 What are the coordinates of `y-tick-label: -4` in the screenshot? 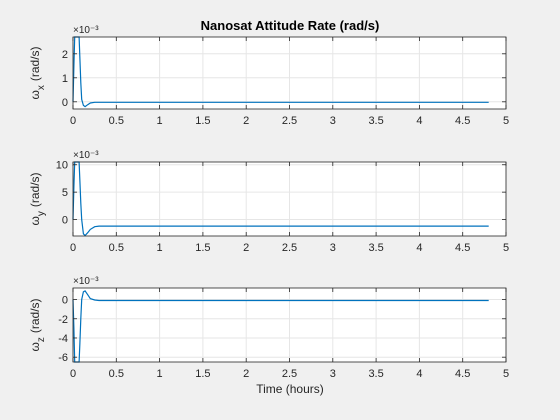 It's located at (63, 339).